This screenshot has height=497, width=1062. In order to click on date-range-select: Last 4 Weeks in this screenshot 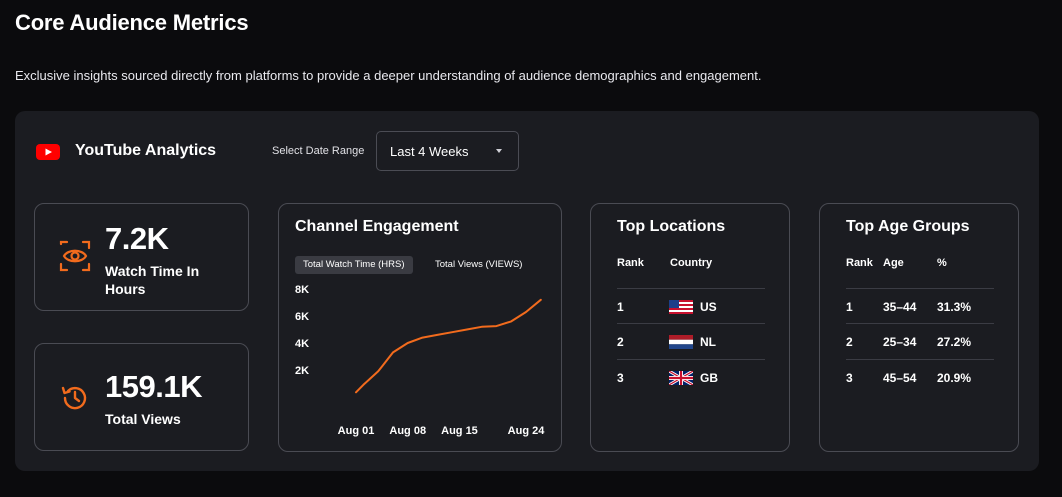, I will do `click(447, 151)`.